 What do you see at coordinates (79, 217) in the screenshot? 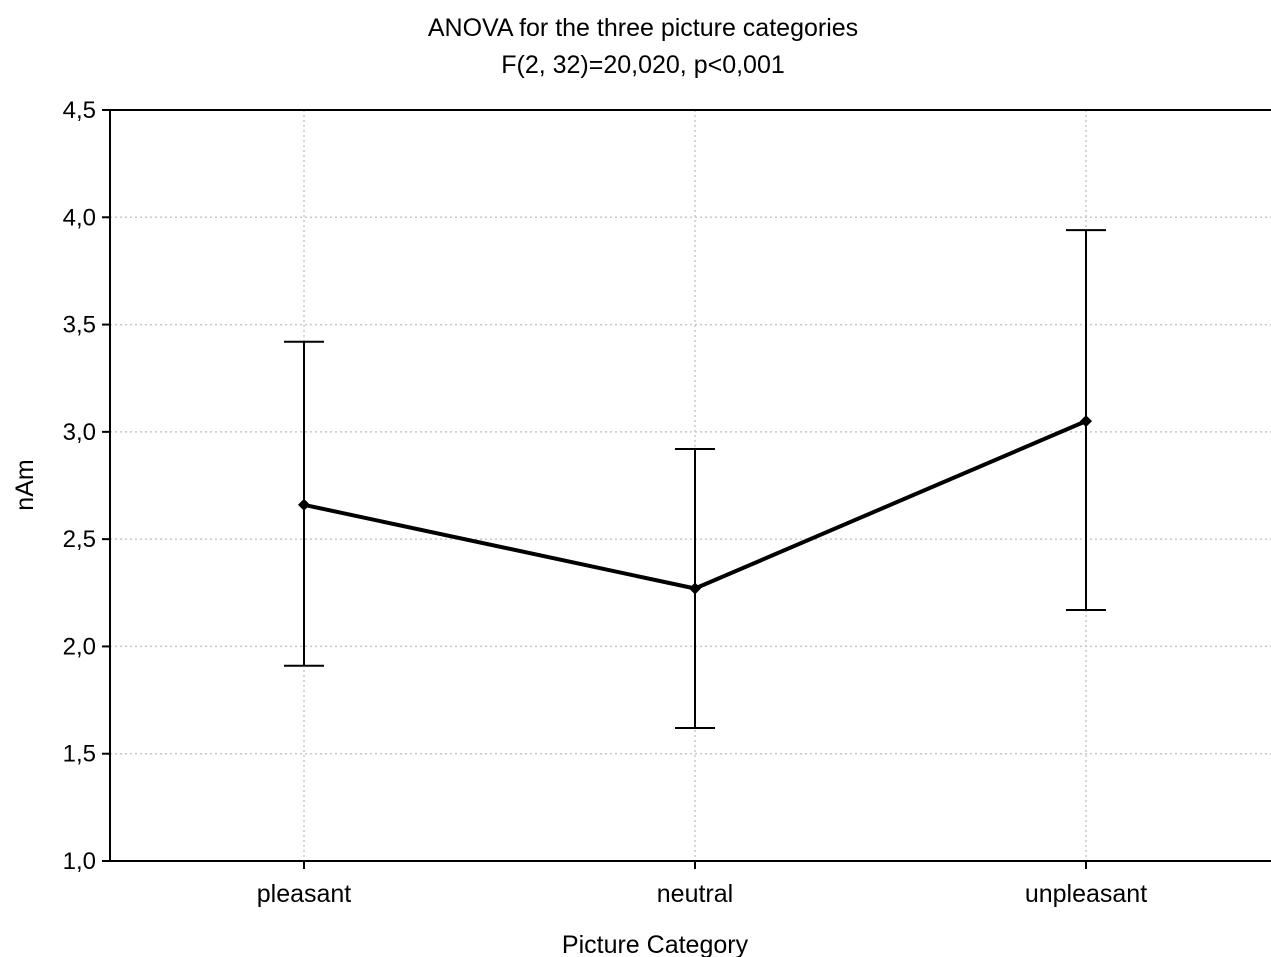
I see `y-tick-label: 4,0` at bounding box center [79, 217].